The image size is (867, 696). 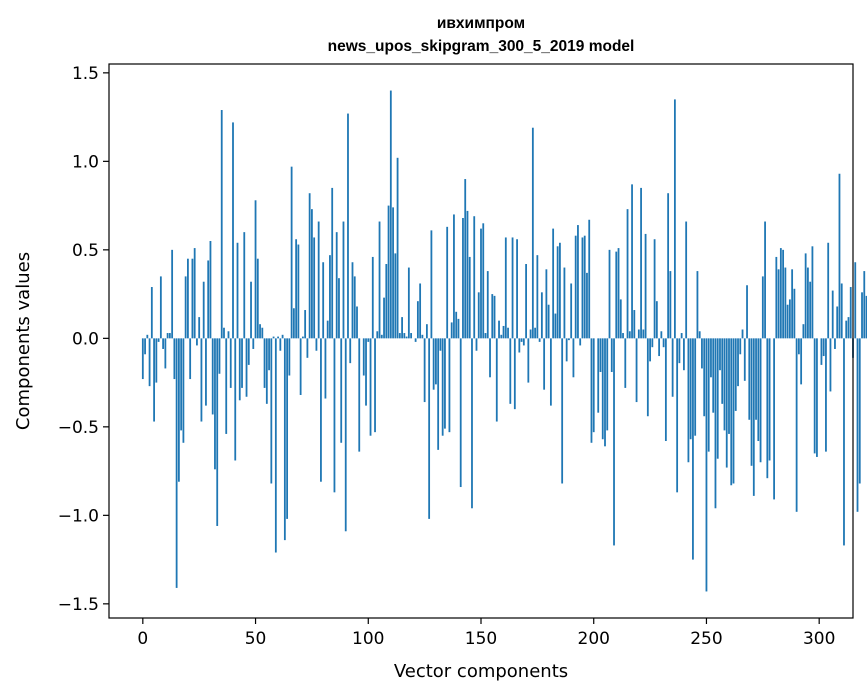 What do you see at coordinates (481, 23) in the screenshot?
I see `chart-title-line1: ивхимпром` at bounding box center [481, 23].